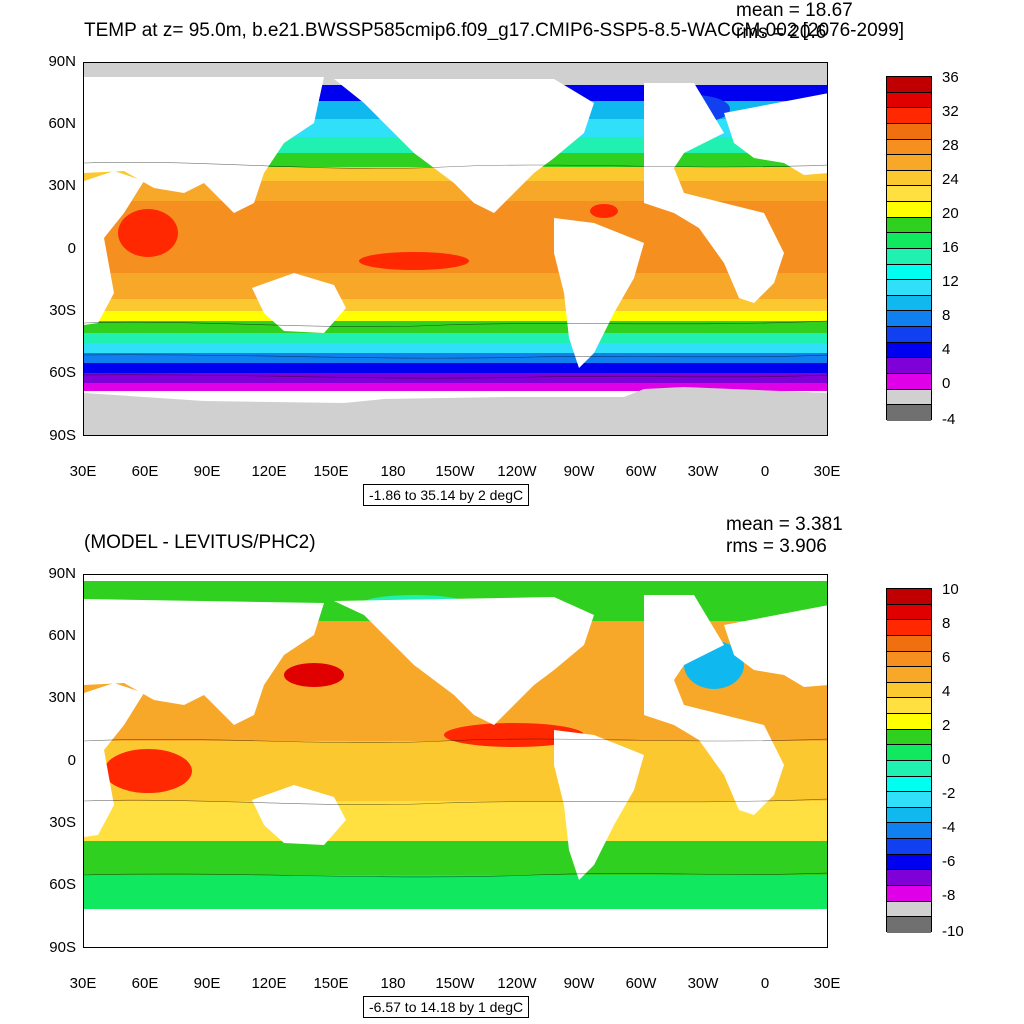 This screenshot has width=1024, height=1024. I want to click on contour-range-label: -1.86 to 35.14 by 2 degC, so click(446, 495).